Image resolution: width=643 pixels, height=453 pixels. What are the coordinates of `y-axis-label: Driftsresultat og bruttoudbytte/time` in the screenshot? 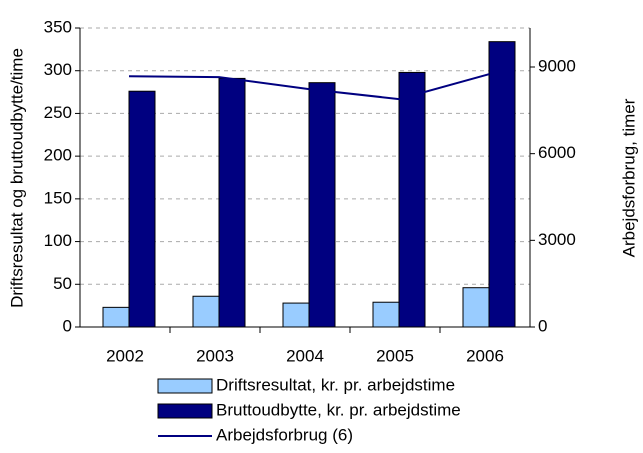 It's located at (16, 178).